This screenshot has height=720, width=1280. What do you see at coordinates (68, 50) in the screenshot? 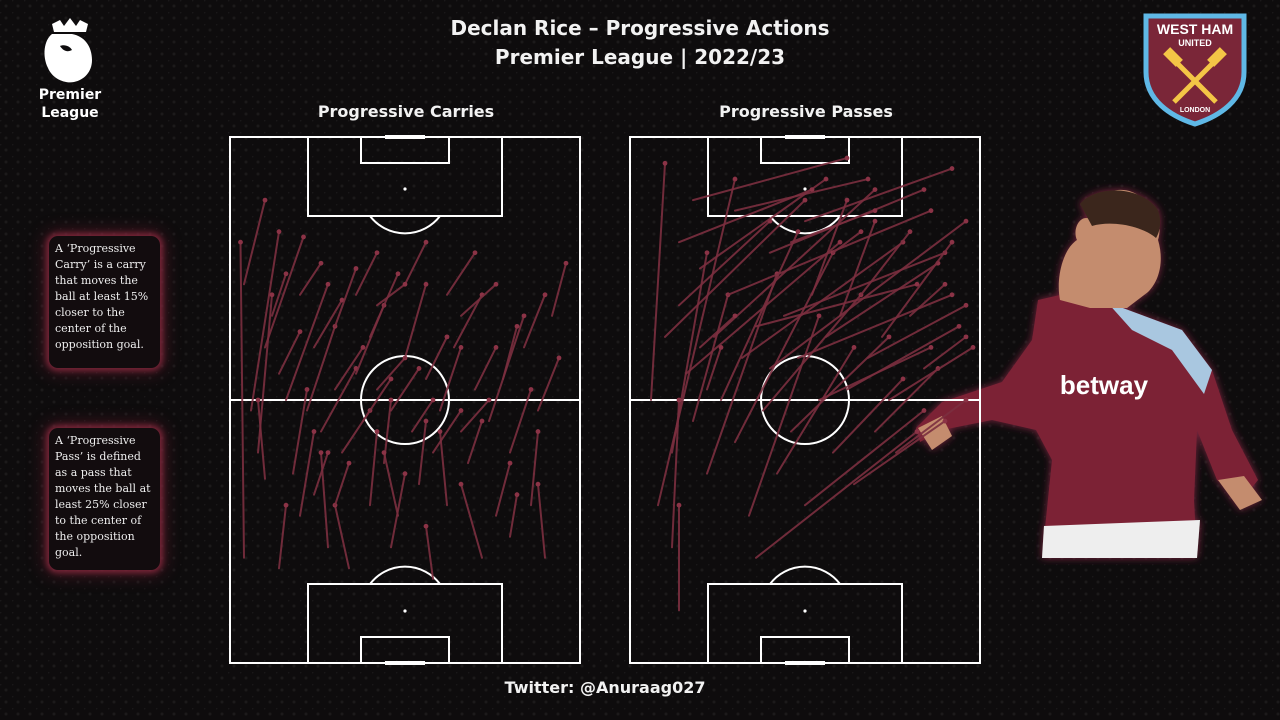
I see `premier-league-lion-icon` at bounding box center [68, 50].